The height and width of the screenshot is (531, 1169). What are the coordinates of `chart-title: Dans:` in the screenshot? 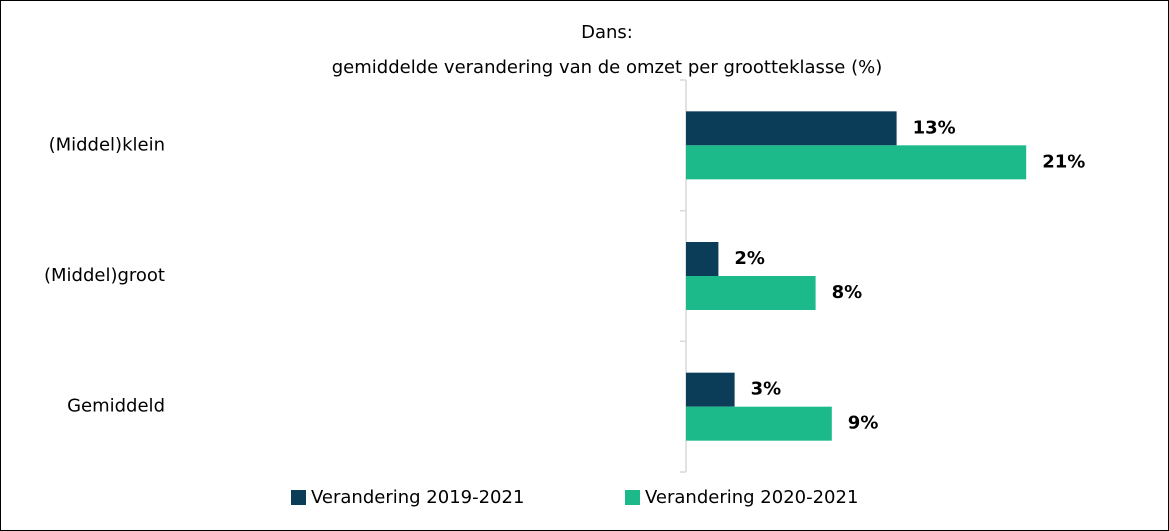 It's located at (607, 32).